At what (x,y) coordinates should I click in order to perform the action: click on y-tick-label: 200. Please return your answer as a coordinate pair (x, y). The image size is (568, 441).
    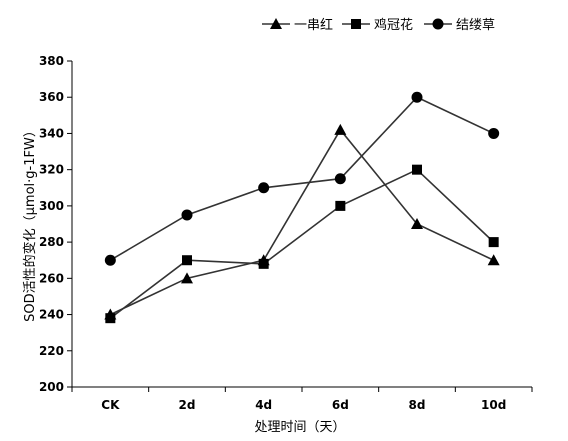
    Looking at the image, I should click on (51, 387).